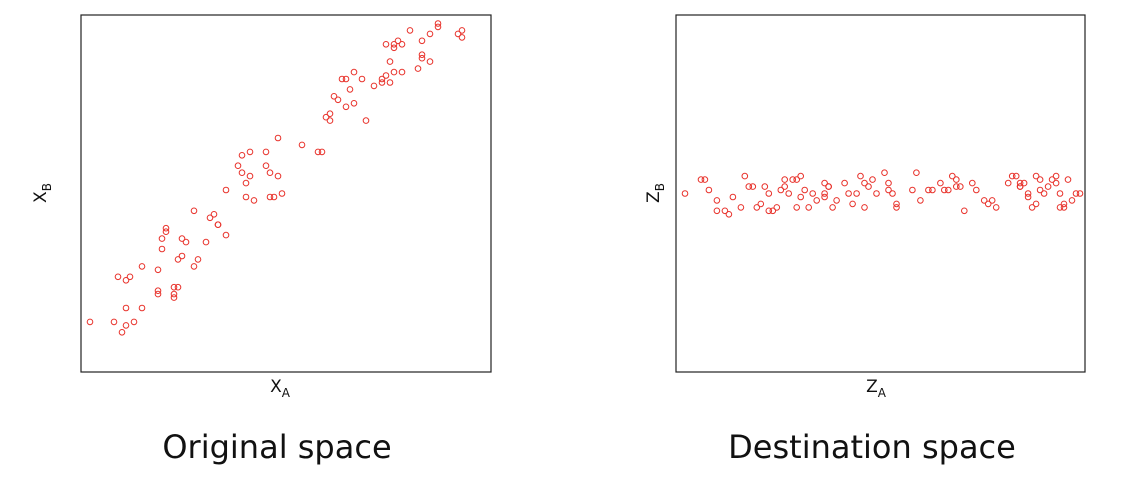  I want to click on y-axis-label-right: ZB, so click(655, 193).